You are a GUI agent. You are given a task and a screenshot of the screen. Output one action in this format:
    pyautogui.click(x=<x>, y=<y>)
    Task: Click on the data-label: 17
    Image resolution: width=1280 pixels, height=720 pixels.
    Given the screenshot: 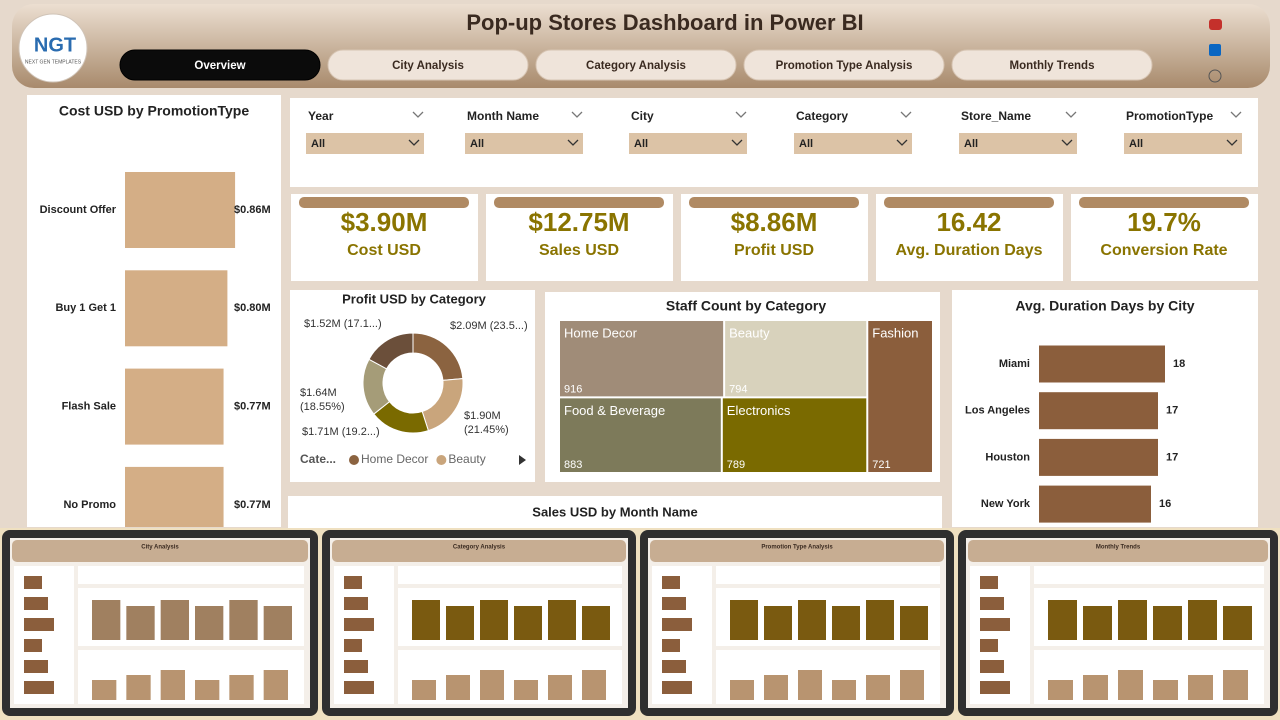 What is the action you would take?
    pyautogui.click(x=1172, y=411)
    